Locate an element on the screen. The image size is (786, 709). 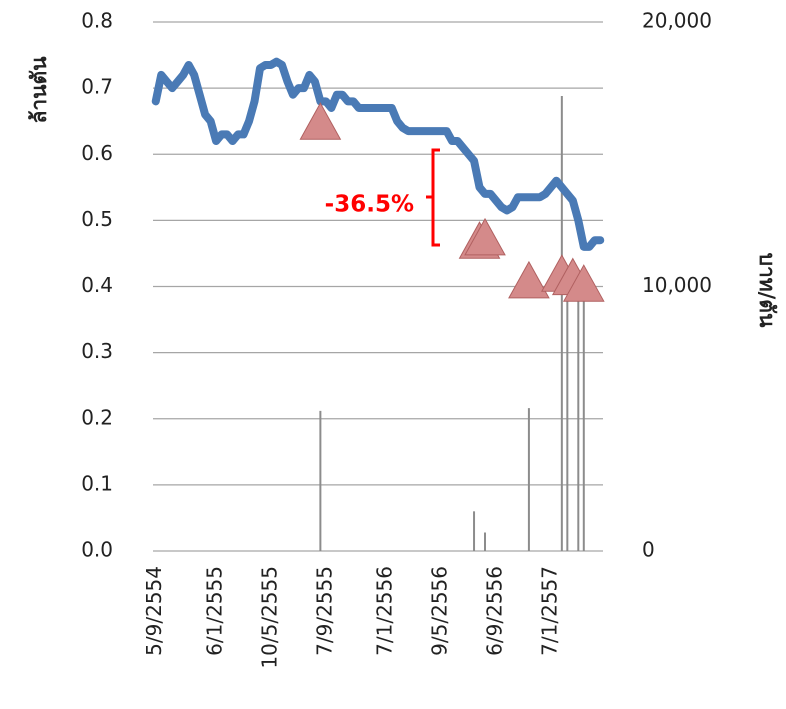
y2-axis-label: บาท/ตัน is located at coordinates (767, 290).